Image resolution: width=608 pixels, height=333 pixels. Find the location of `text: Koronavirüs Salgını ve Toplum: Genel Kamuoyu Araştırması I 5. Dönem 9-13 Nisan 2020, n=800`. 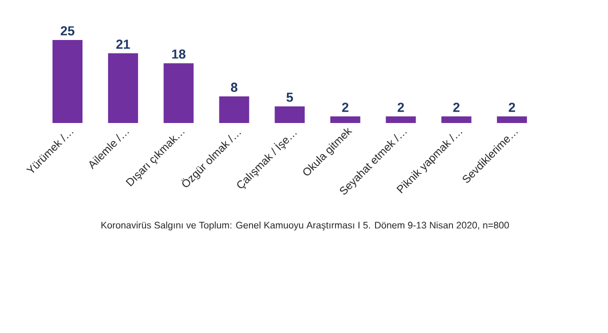

text: Koronavirüs Salgını ve Toplum: Genel Kamuoyu Araştırması I 5. Dönem 9-13 Nisan 2020, n=800 is located at coordinates (305, 226).